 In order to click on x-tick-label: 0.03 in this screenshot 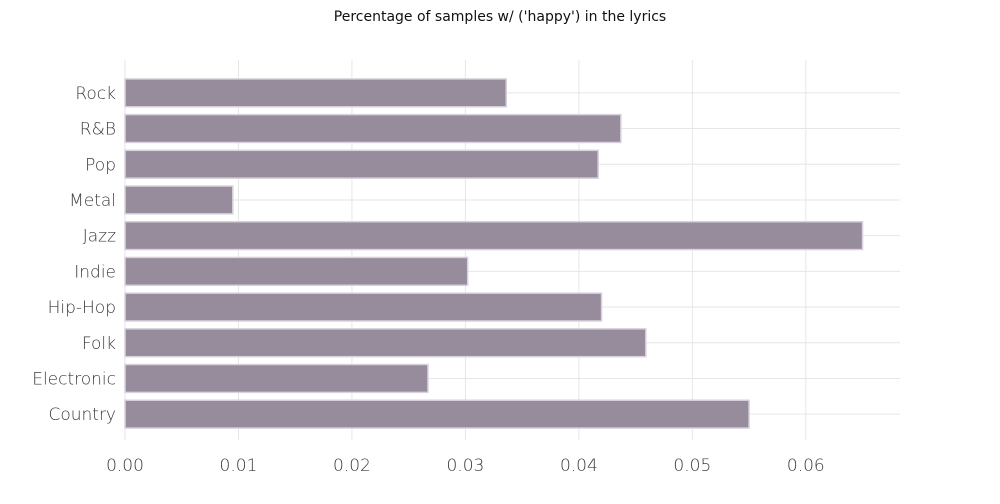, I will do `click(465, 466)`.